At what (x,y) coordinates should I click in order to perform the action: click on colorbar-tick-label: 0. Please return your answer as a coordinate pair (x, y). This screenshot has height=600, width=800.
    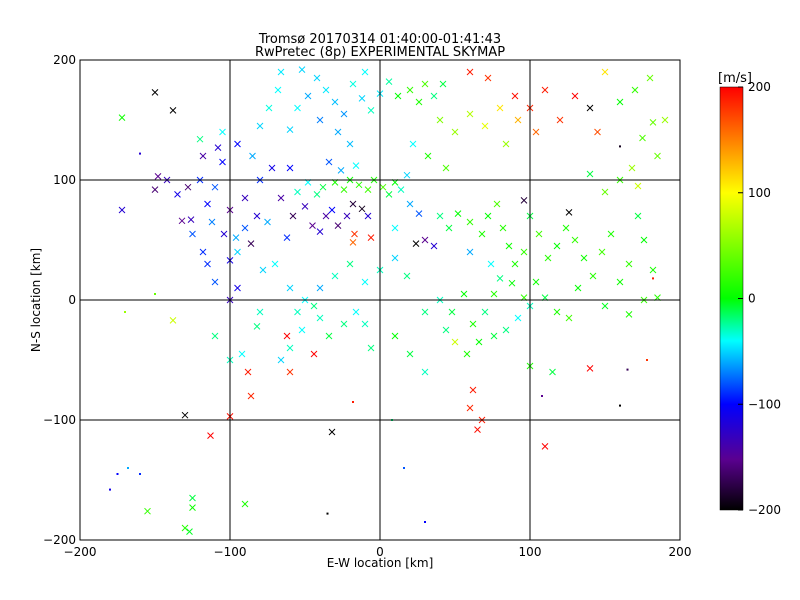
    Looking at the image, I should click on (752, 299).